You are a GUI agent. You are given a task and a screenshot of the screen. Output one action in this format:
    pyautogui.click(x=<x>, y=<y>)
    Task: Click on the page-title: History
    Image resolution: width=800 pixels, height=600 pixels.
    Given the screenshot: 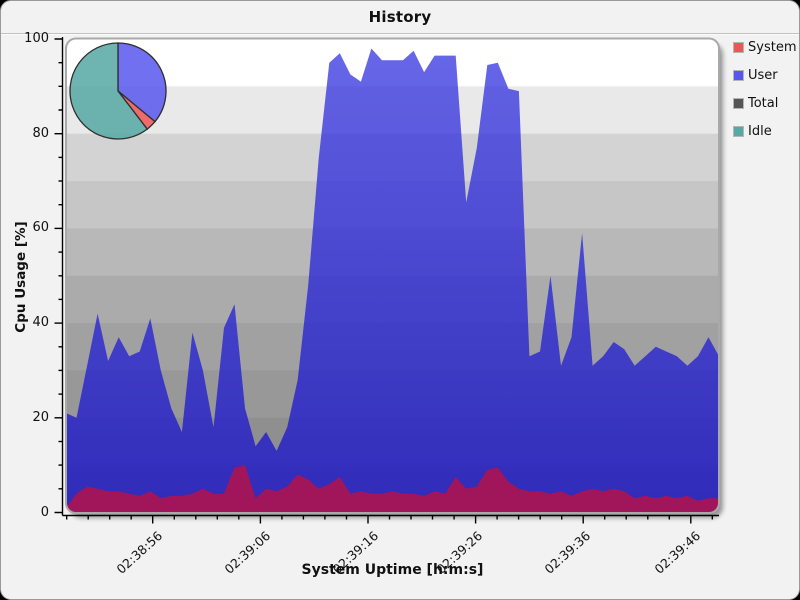 What is the action you would take?
    pyautogui.click(x=400, y=17)
    